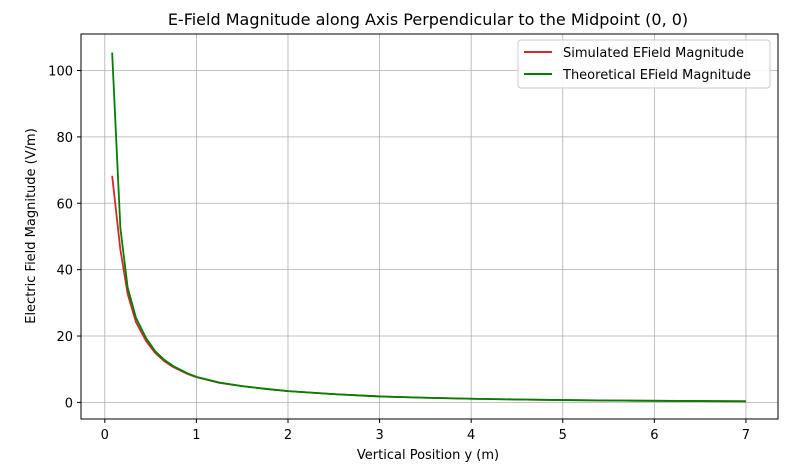 This screenshot has width=793, height=467. What do you see at coordinates (428, 455) in the screenshot?
I see `x-axis-label: Vertical Position y (m)` at bounding box center [428, 455].